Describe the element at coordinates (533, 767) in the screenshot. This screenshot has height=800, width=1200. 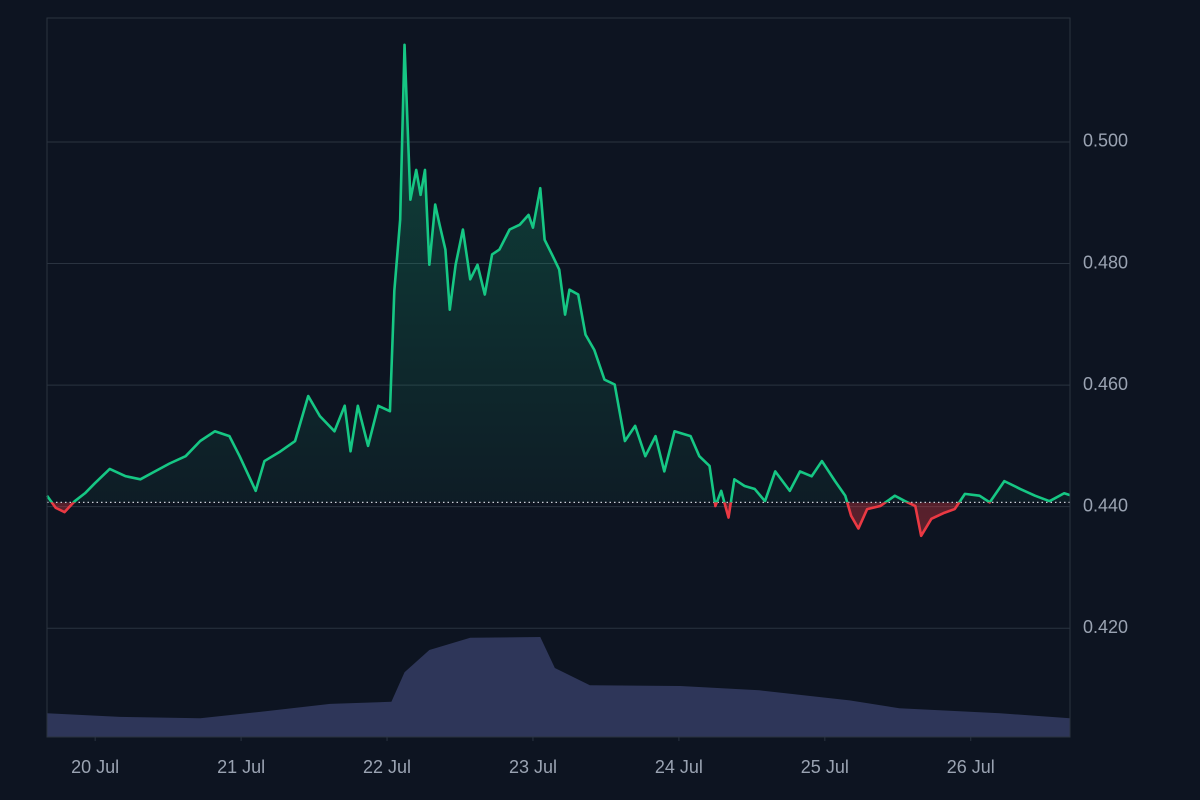
I see `x-tick-label: 23 Jul` at that location.